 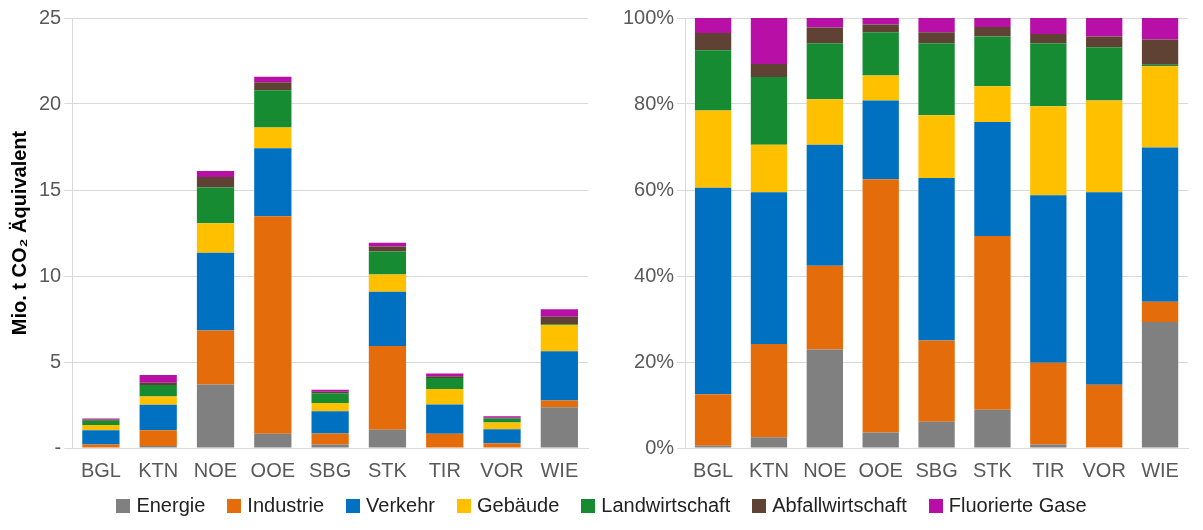 What do you see at coordinates (649, 16) in the screenshot?
I see `y-tick-label: 100%` at bounding box center [649, 16].